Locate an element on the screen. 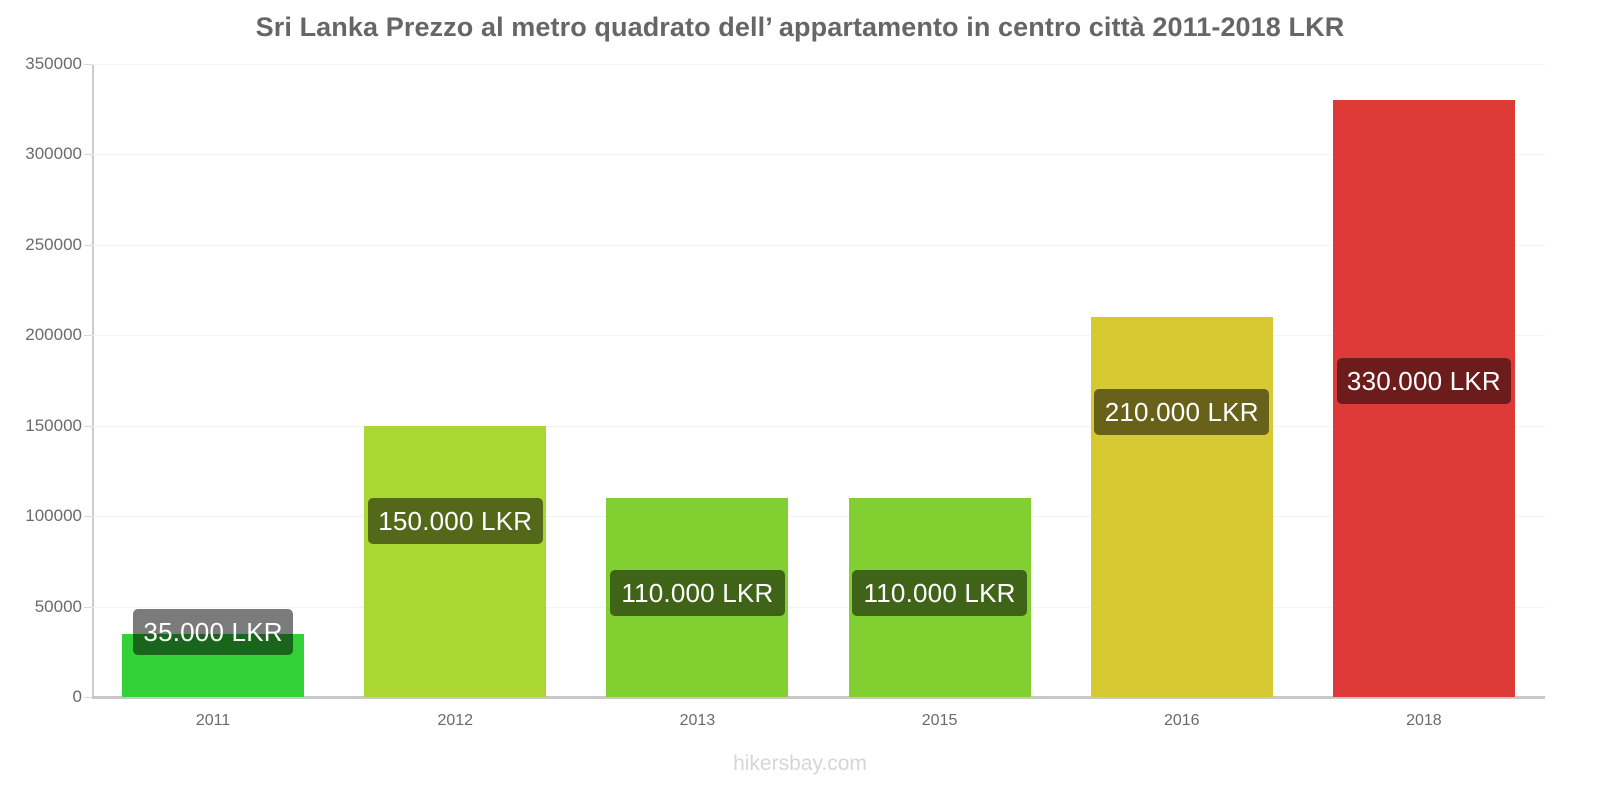 The height and width of the screenshot is (800, 1600). y-axis-tick-label: 0 is located at coordinates (77, 696).